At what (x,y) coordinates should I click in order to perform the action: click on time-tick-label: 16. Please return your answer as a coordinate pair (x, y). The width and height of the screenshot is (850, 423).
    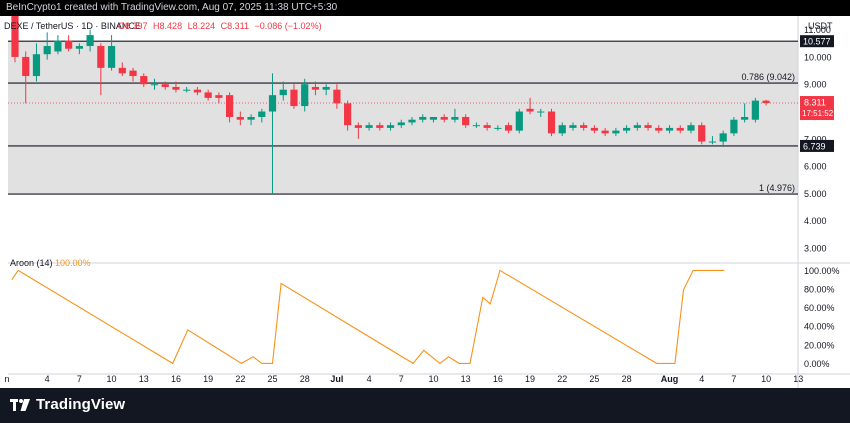
    Looking at the image, I should click on (498, 379).